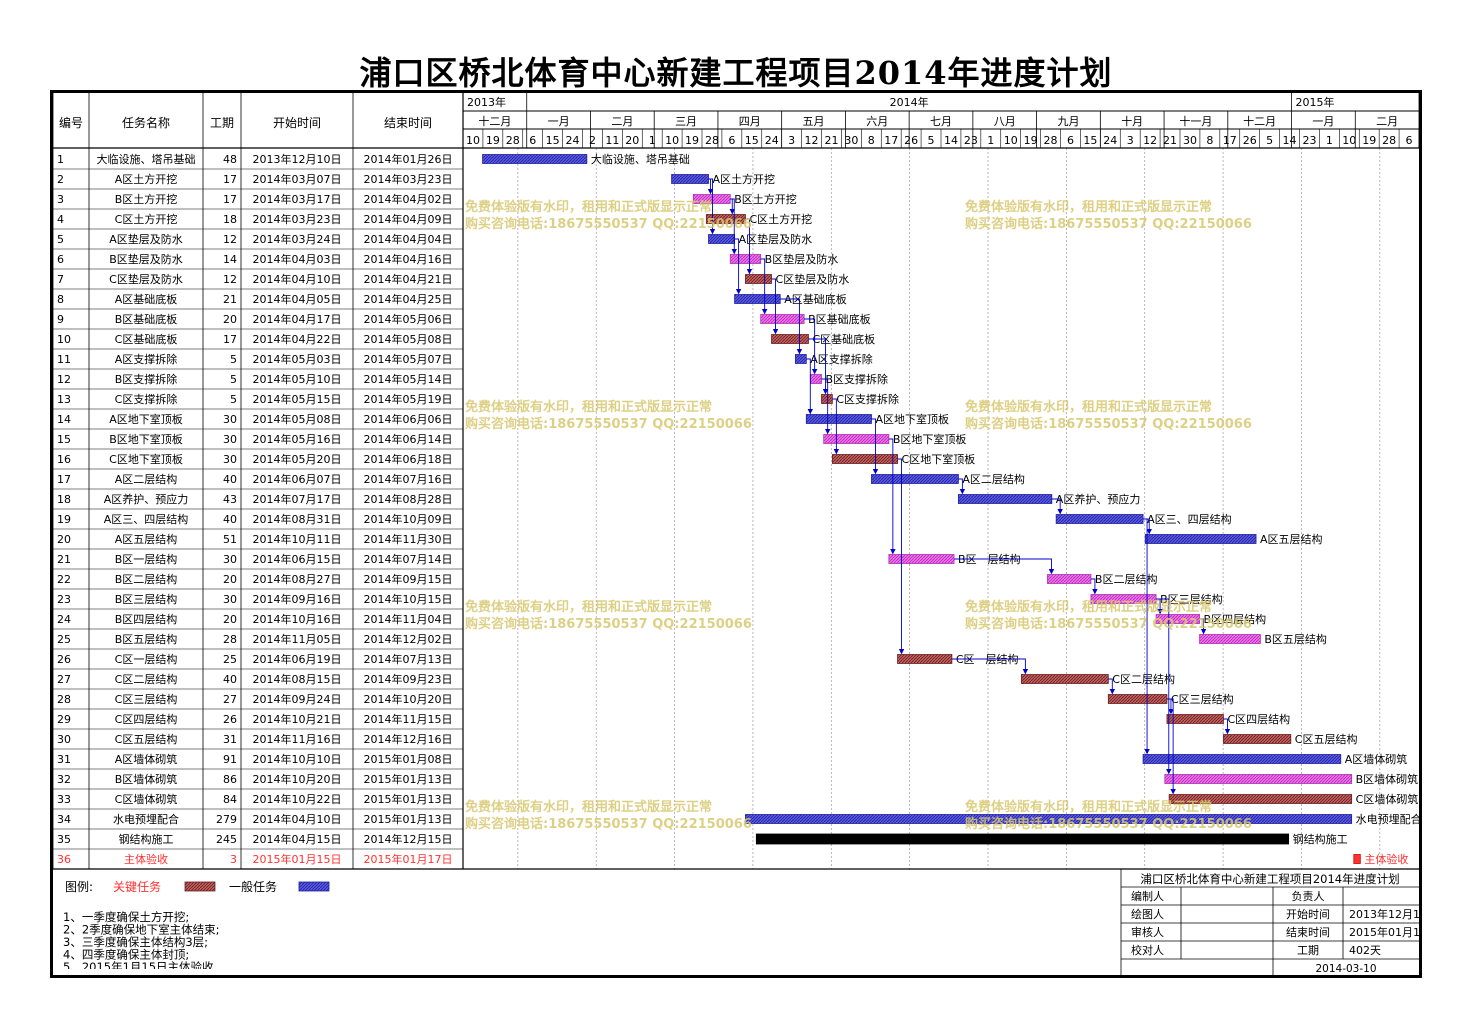 This screenshot has height=1029, width=1472. What do you see at coordinates (146, 759) in the screenshot?
I see `task-name: A区墙体砌筑` at bounding box center [146, 759].